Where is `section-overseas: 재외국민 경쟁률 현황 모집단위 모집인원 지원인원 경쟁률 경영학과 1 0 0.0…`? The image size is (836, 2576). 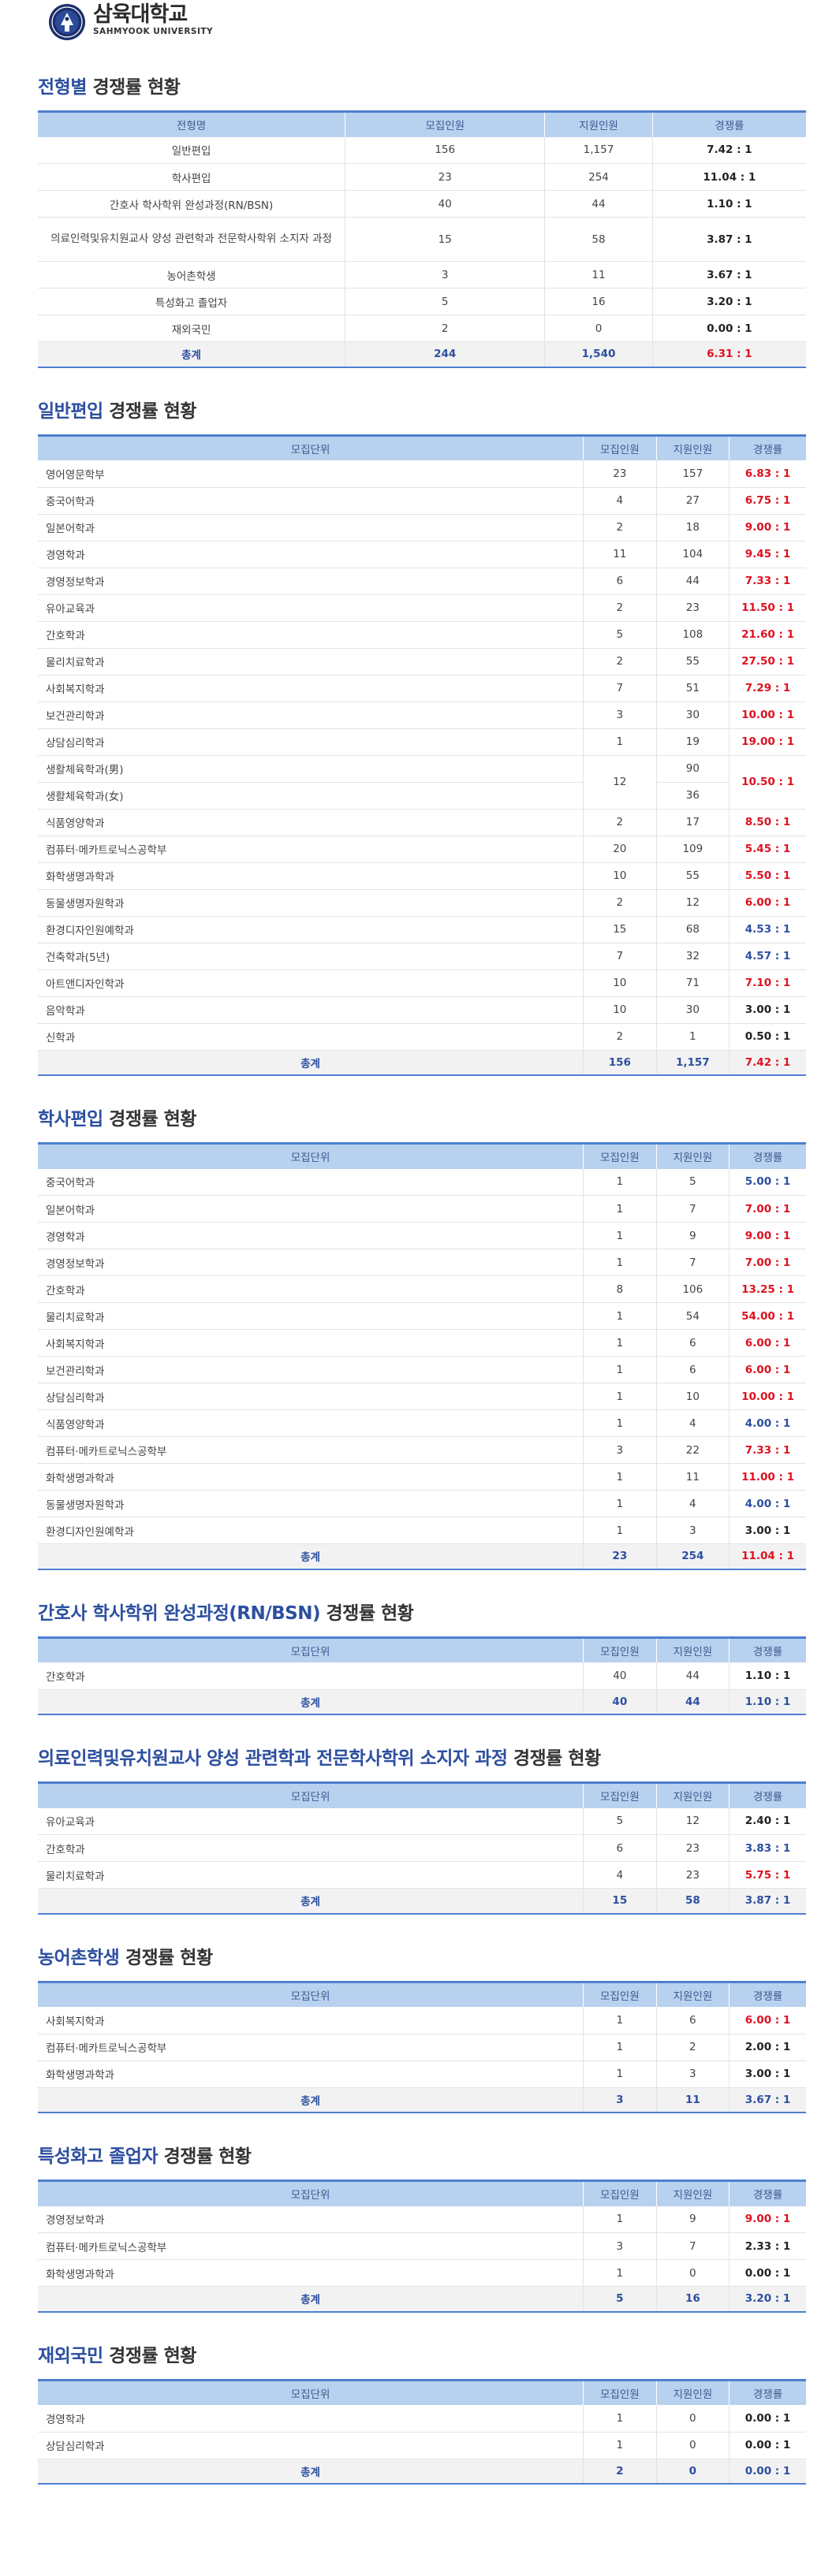 section-overseas: 재외국민 경쟁률 현황 모집단위 모집인원 지원인원 경쟁률 경영학과 1 0 0.0… is located at coordinates (422, 2414).